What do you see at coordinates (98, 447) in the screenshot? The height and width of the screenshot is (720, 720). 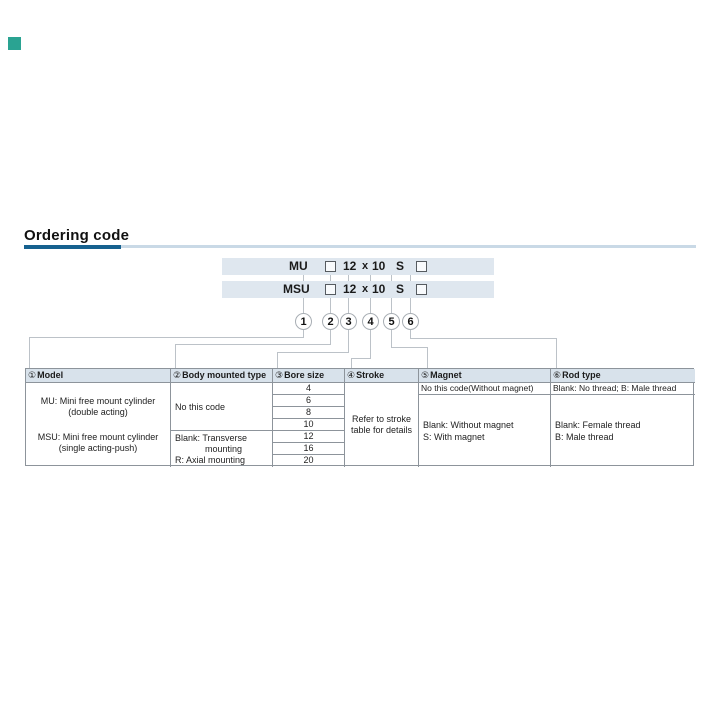 I see `model-msu-line2: (single acting-push)` at bounding box center [98, 447].